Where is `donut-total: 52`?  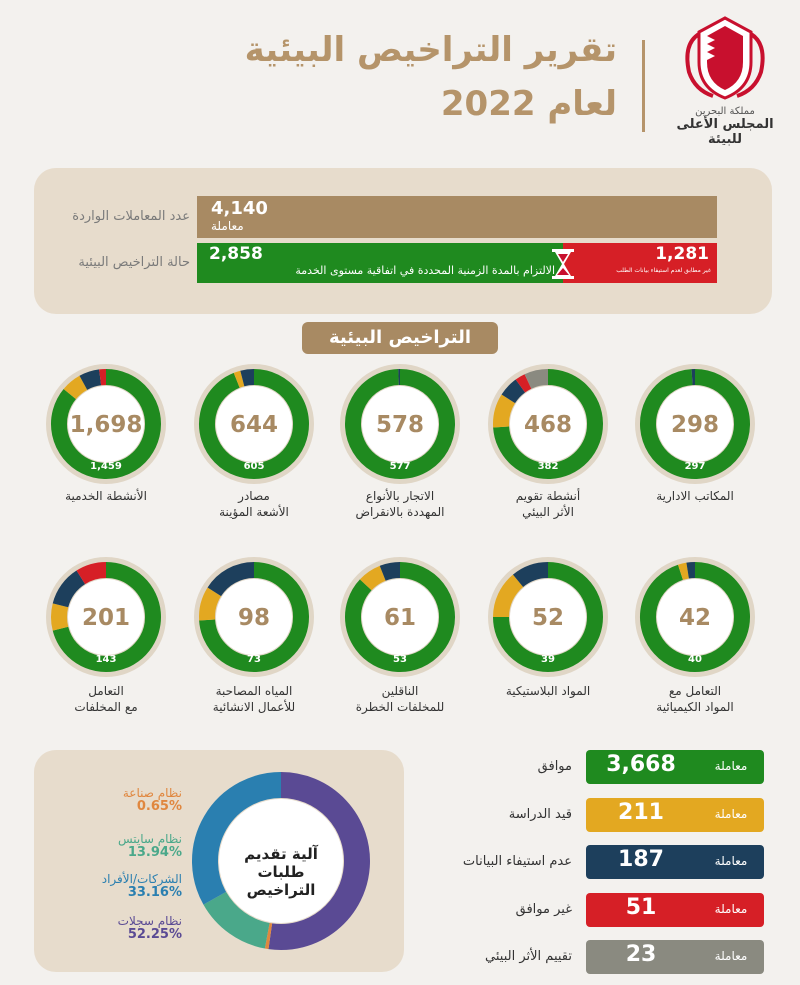
donut-total: 52 is located at coordinates (548, 618).